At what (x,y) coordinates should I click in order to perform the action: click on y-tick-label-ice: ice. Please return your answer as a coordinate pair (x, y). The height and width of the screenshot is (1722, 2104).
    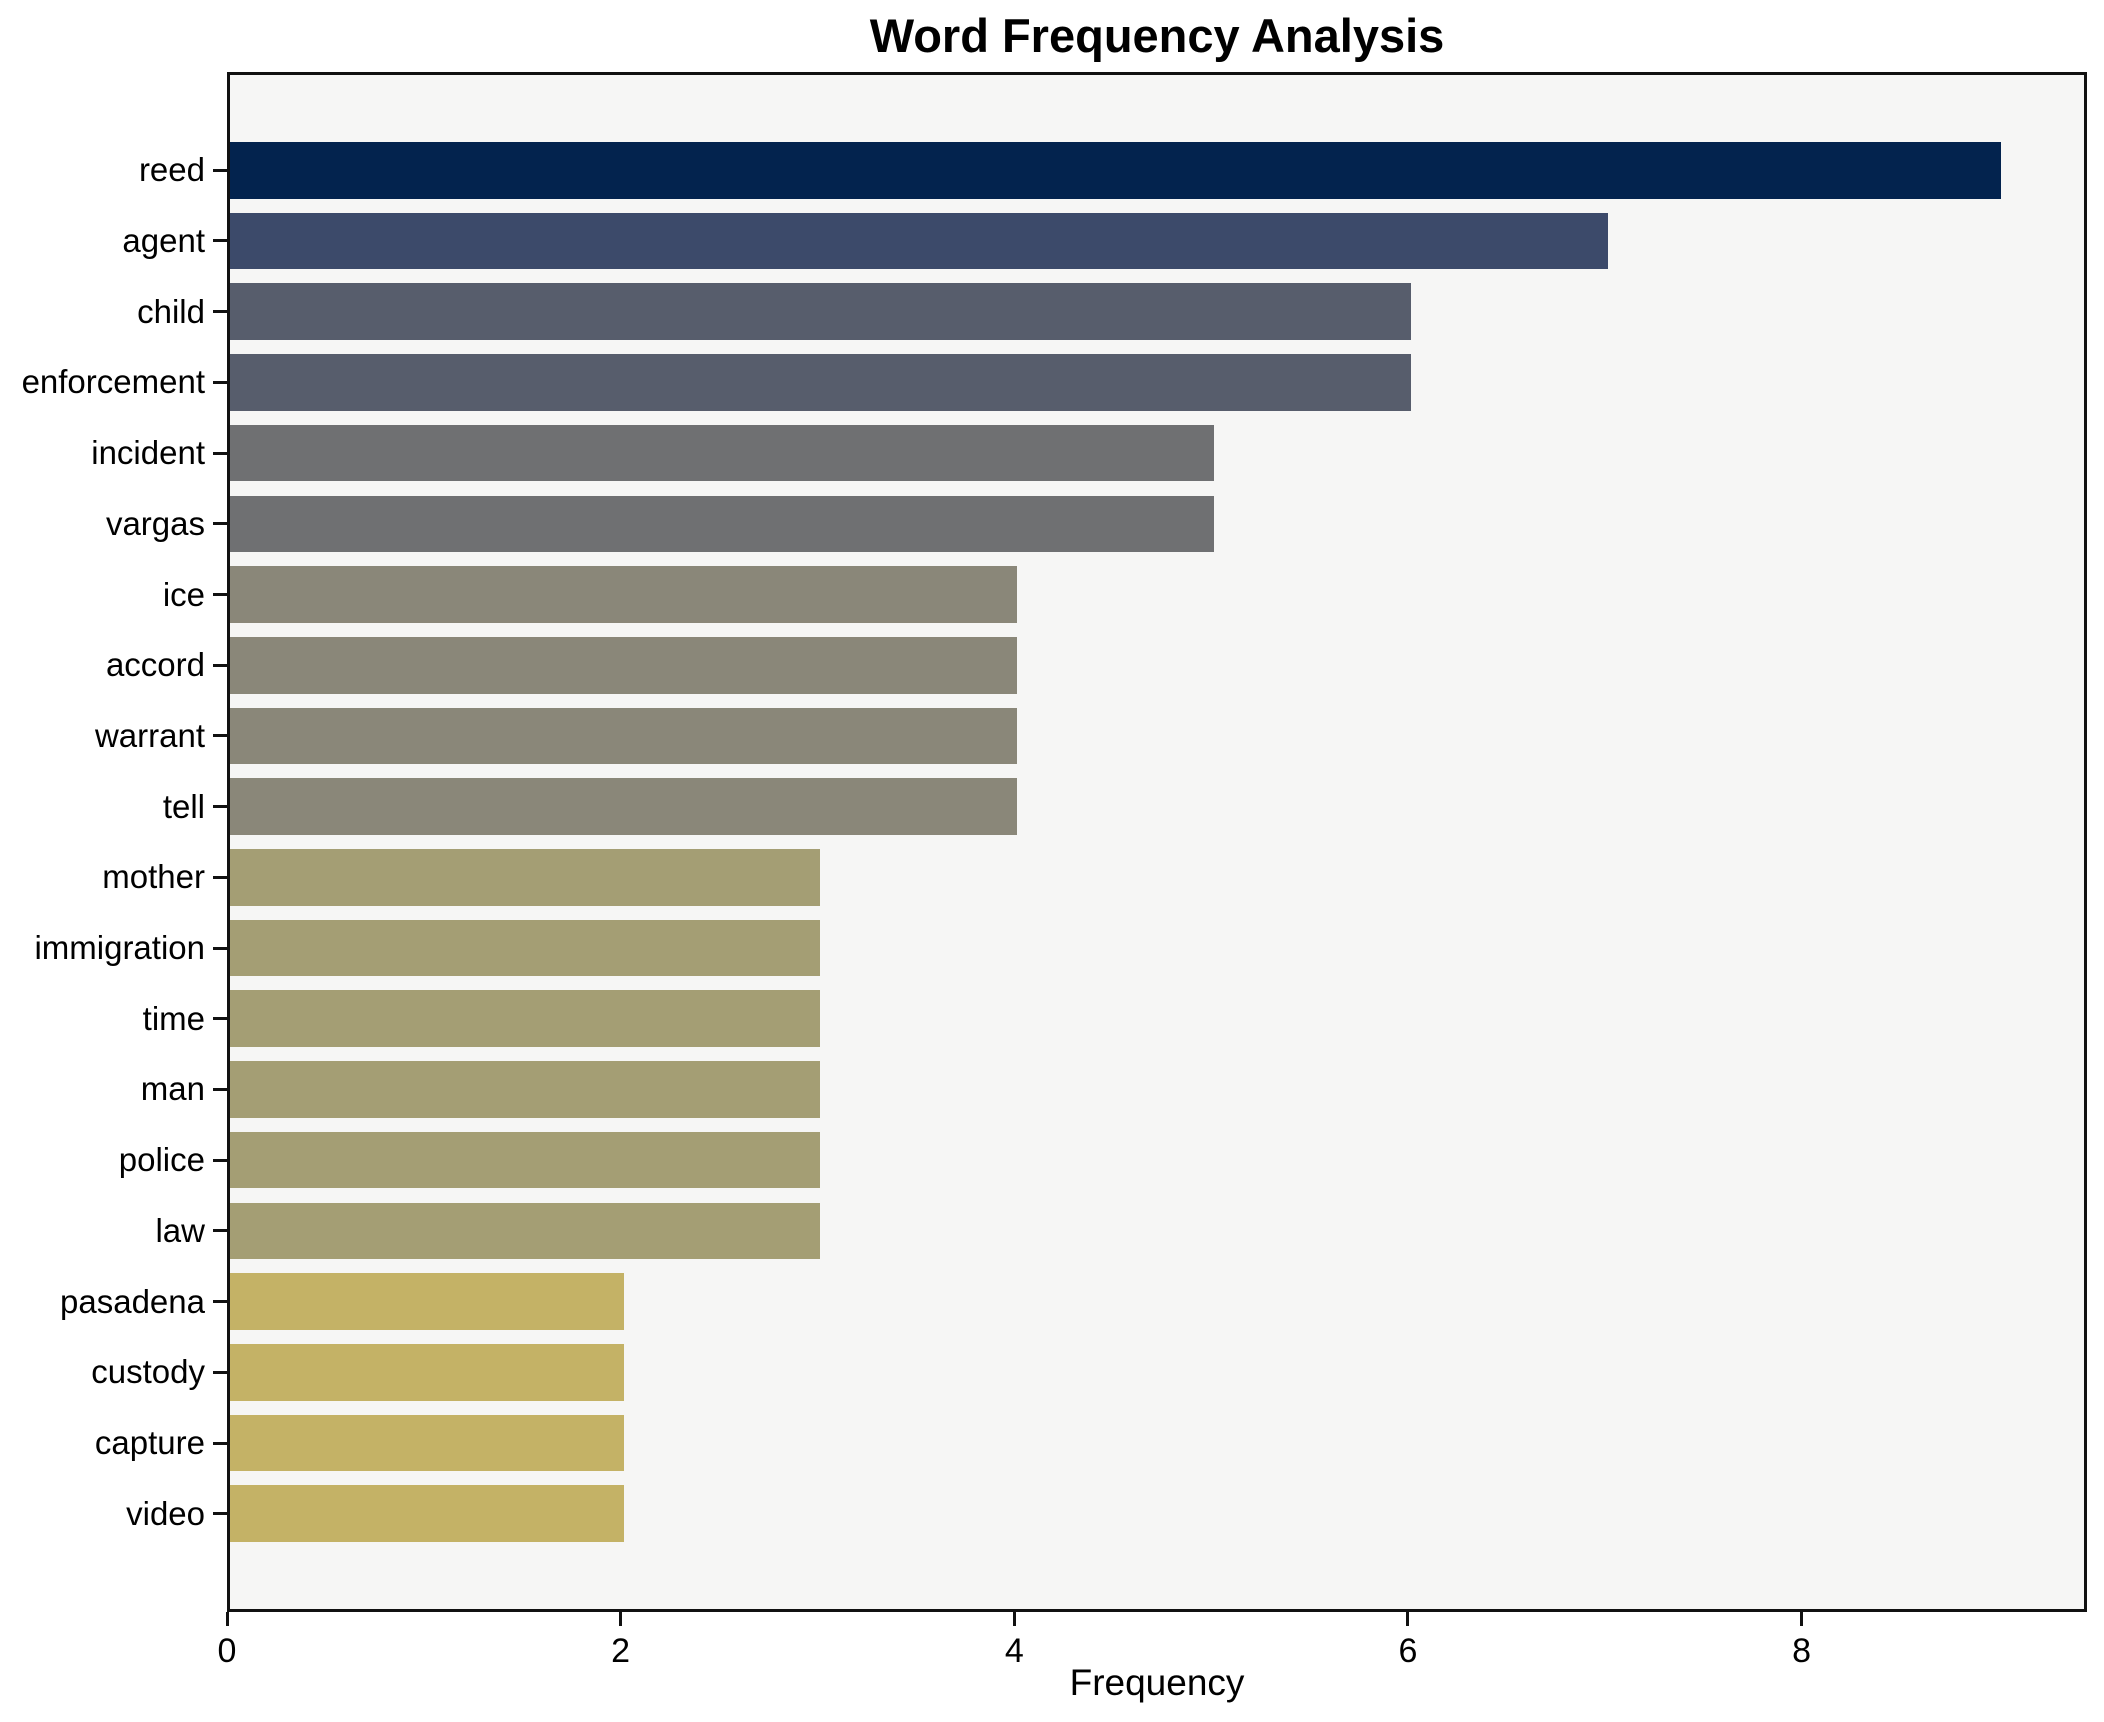
    Looking at the image, I should click on (183, 594).